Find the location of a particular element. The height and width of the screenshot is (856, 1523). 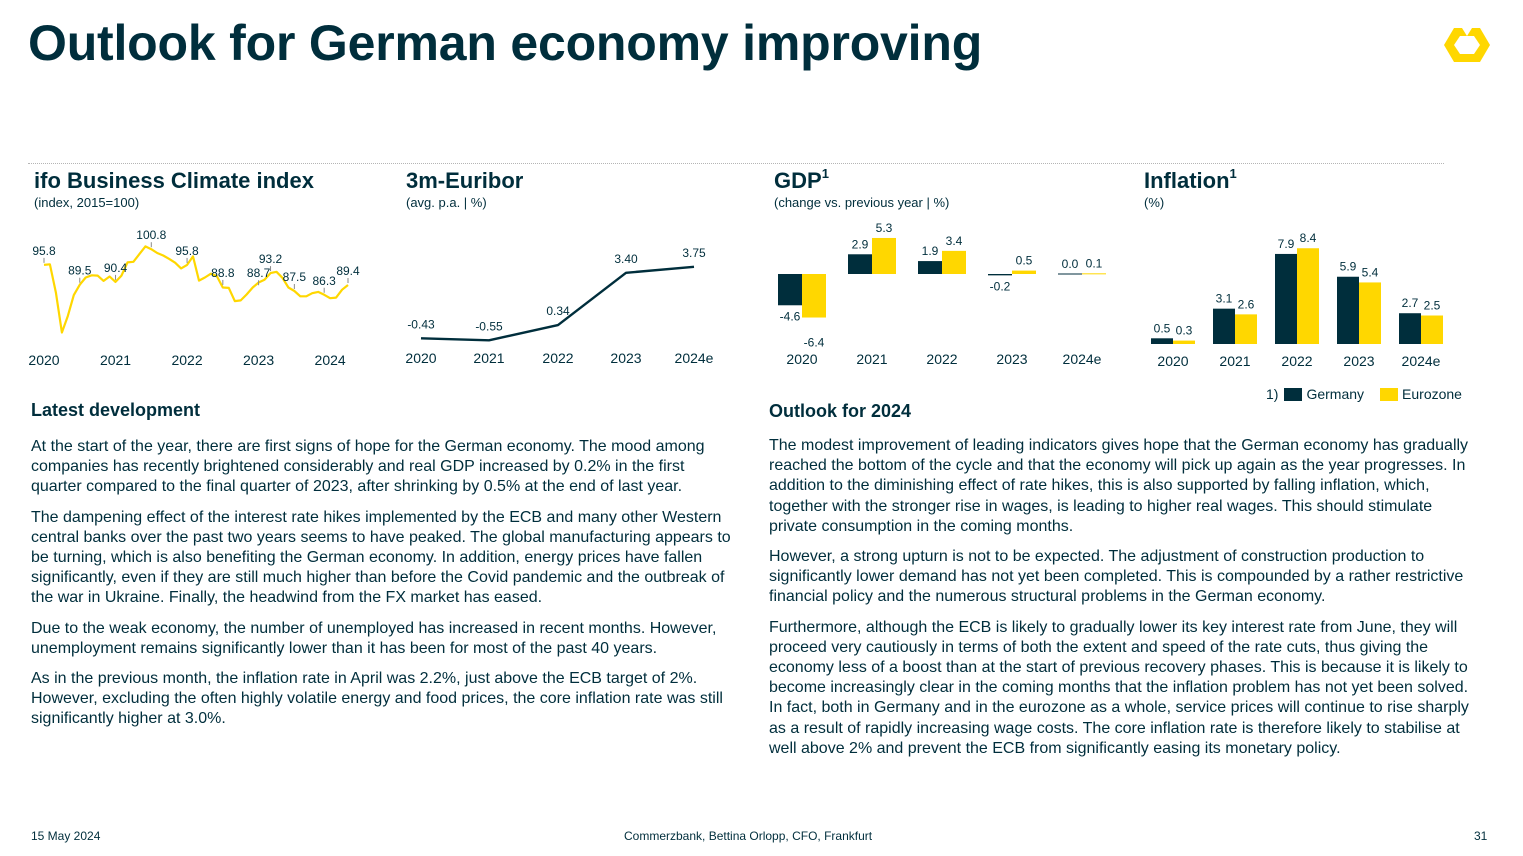

ifo-data-label: 86.3 is located at coordinates (325, 281).